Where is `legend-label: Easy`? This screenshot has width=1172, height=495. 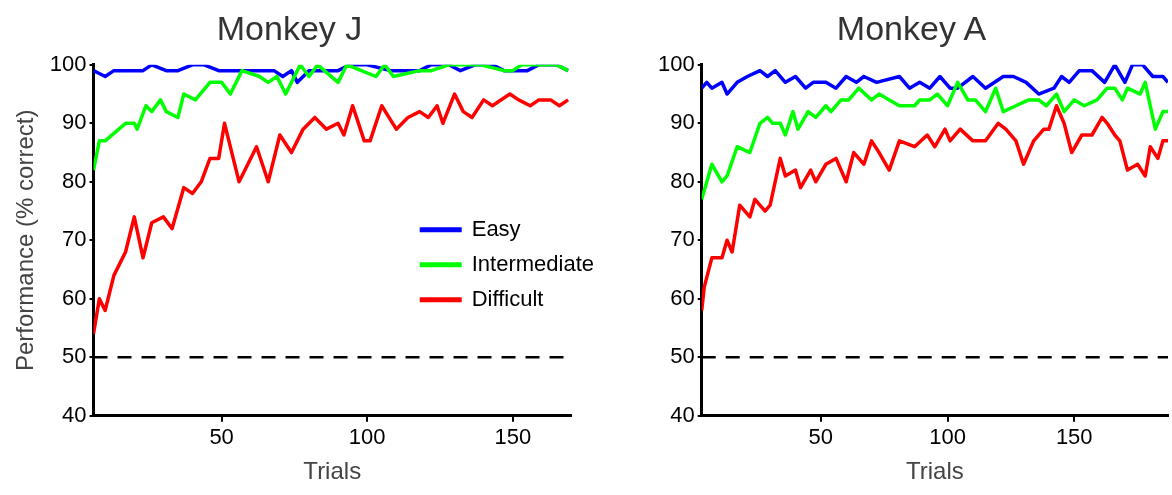
legend-label: Easy is located at coordinates (496, 228).